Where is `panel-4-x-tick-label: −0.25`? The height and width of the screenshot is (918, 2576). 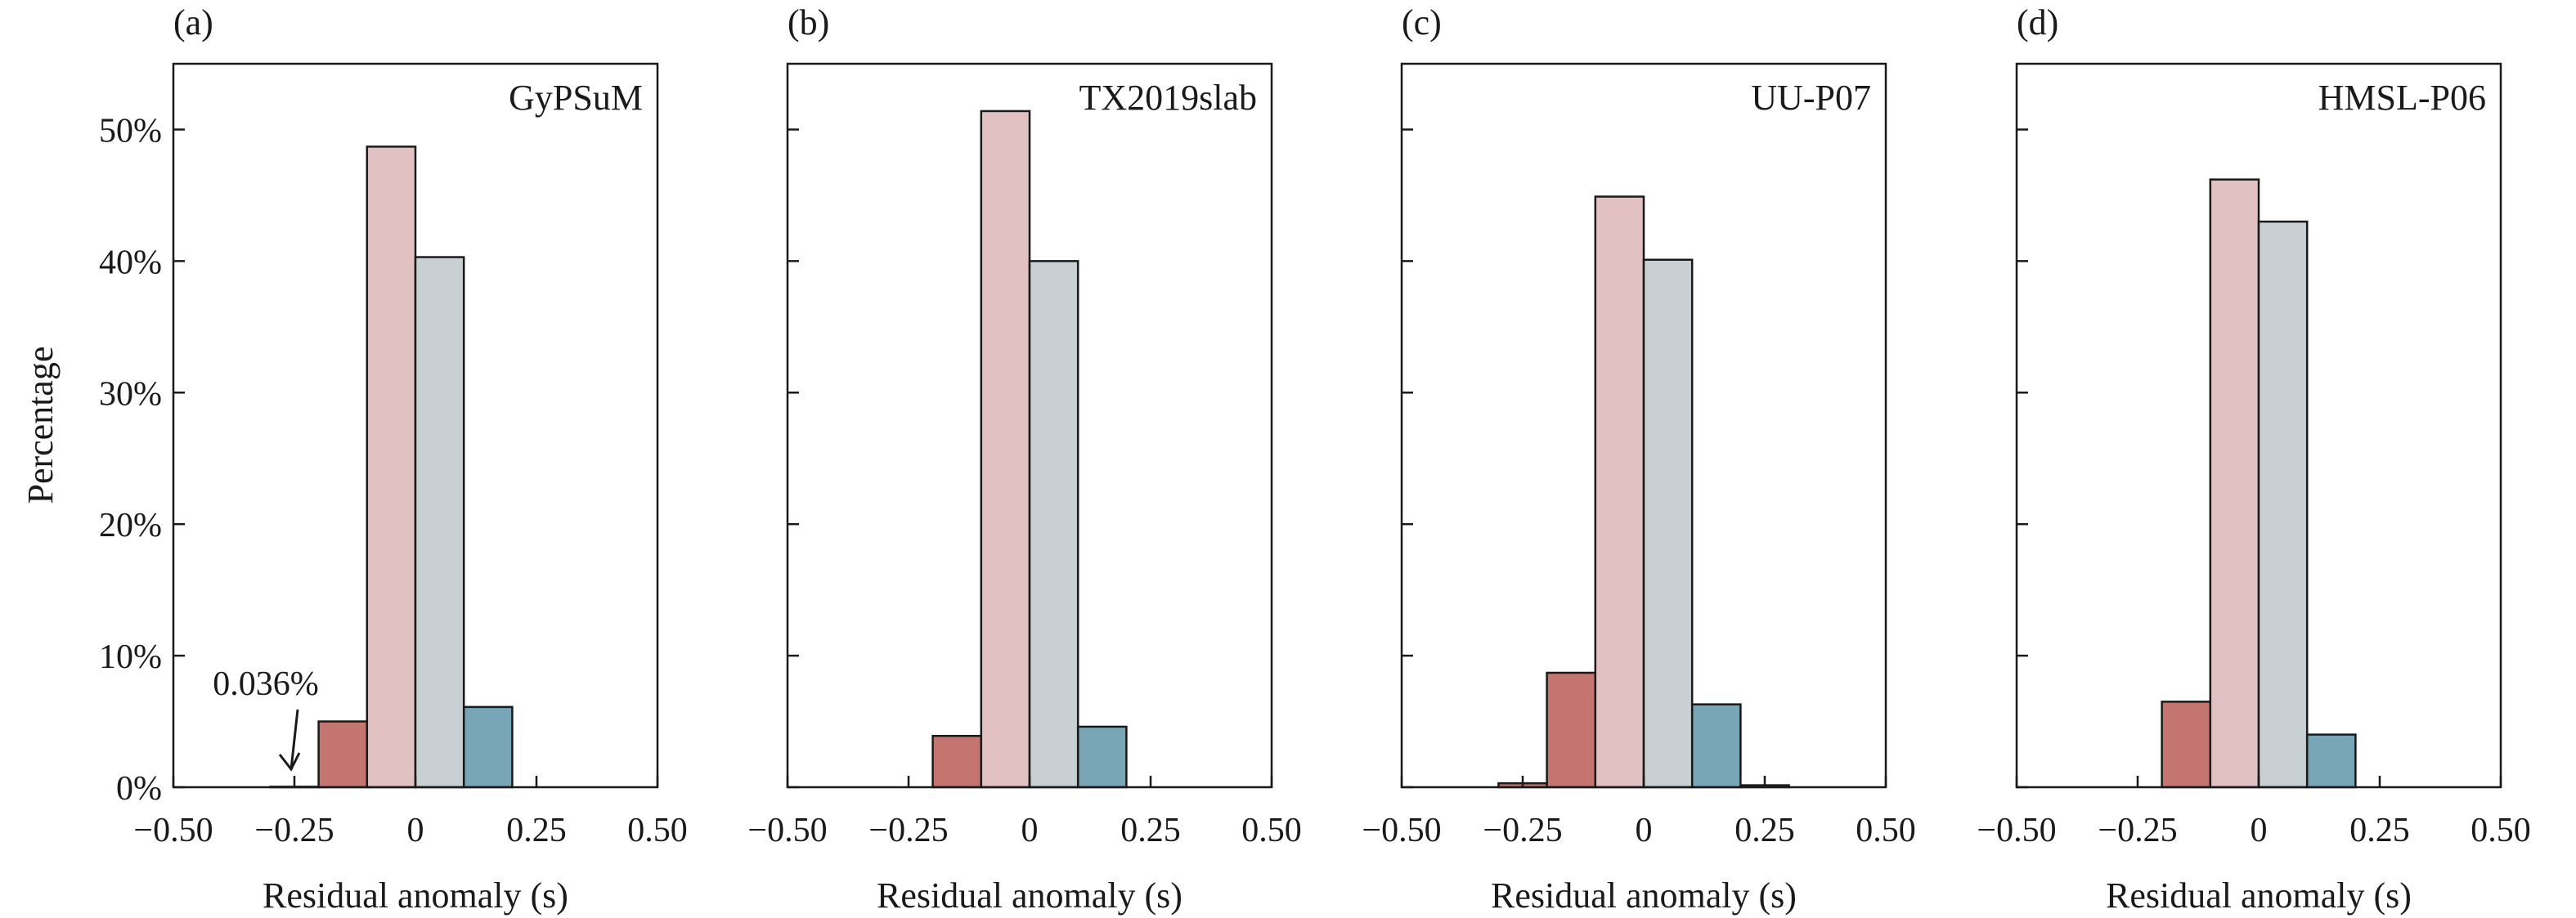
panel-4-x-tick-label: −0.25 is located at coordinates (2137, 830).